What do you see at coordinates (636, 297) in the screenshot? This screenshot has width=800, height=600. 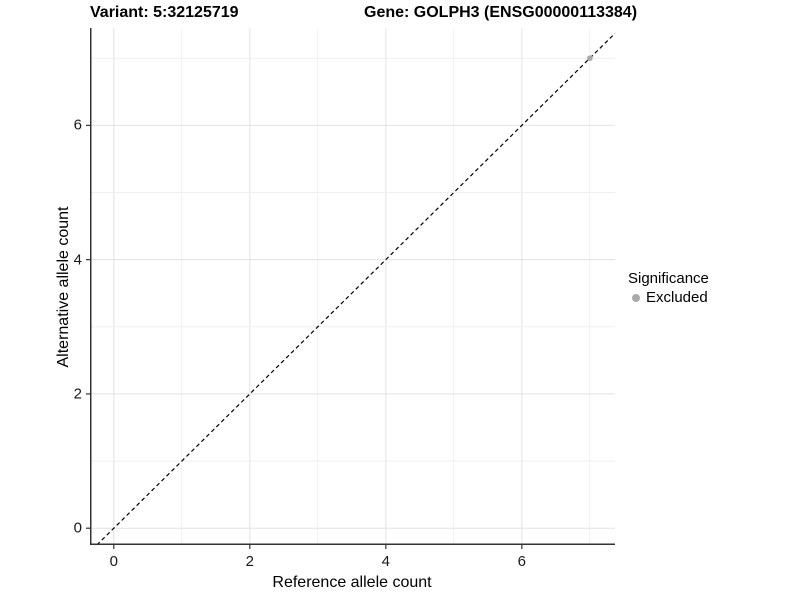 I see `legend-point-icon` at bounding box center [636, 297].